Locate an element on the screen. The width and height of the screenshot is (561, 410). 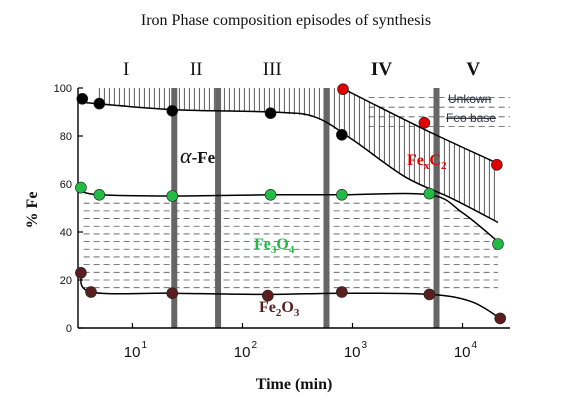
y-tick-label: 80 is located at coordinates (66, 137).